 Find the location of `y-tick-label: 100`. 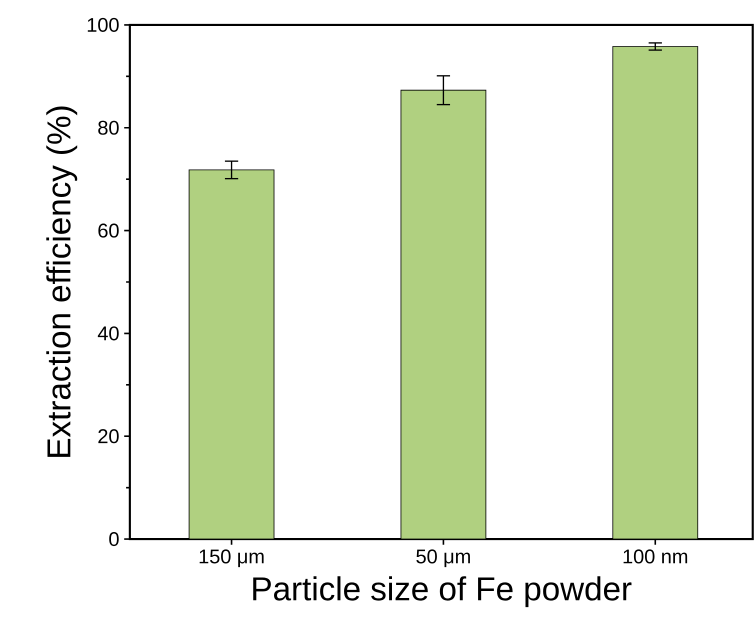

y-tick-label: 100 is located at coordinates (103, 25).